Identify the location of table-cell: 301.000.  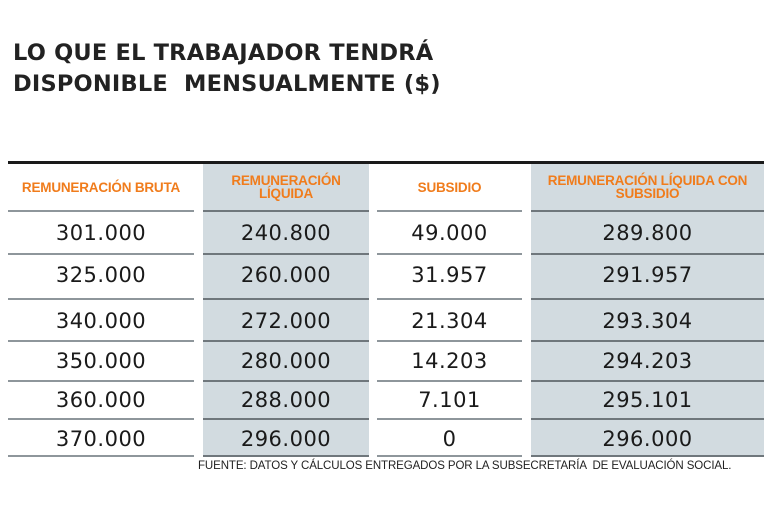
(101, 233).